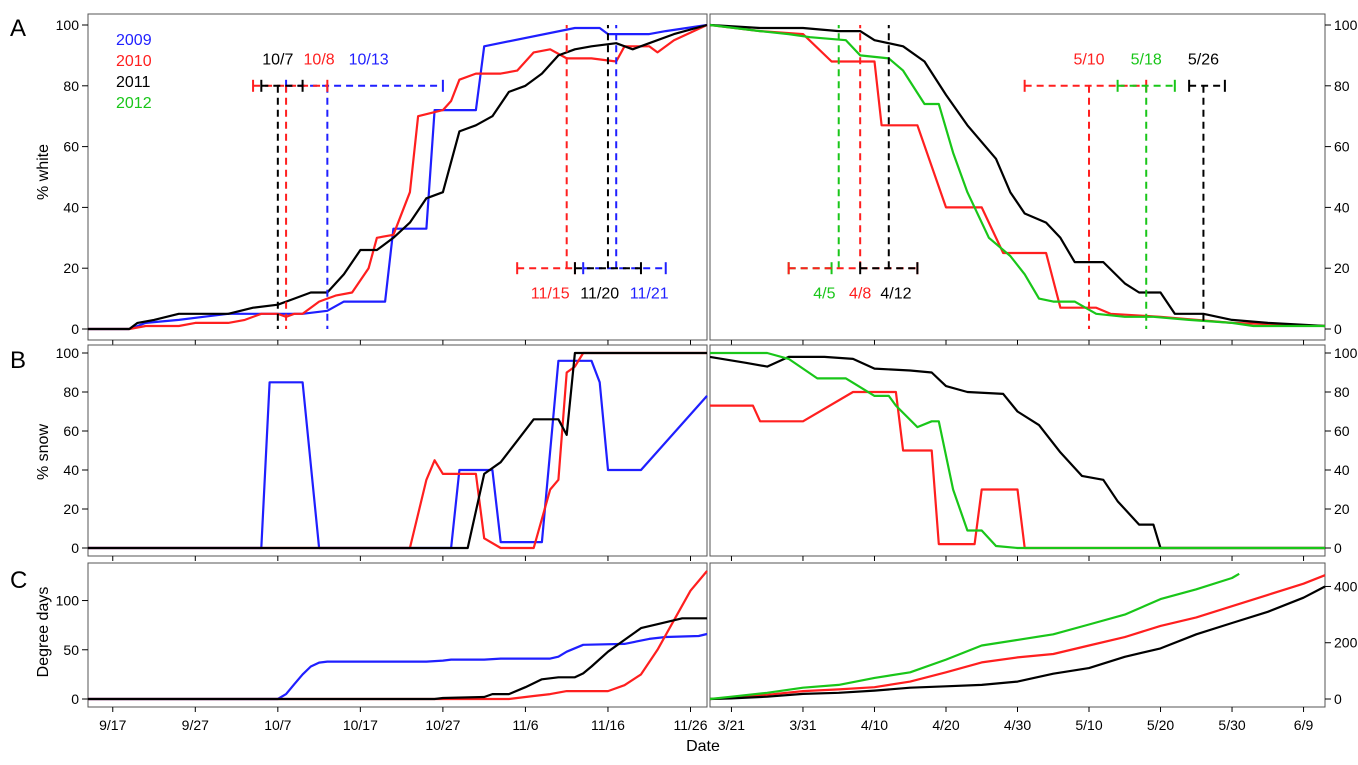 The image size is (1358, 765). What do you see at coordinates (71, 470) in the screenshot?
I see `y-tick-label-b-left: 40` at bounding box center [71, 470].